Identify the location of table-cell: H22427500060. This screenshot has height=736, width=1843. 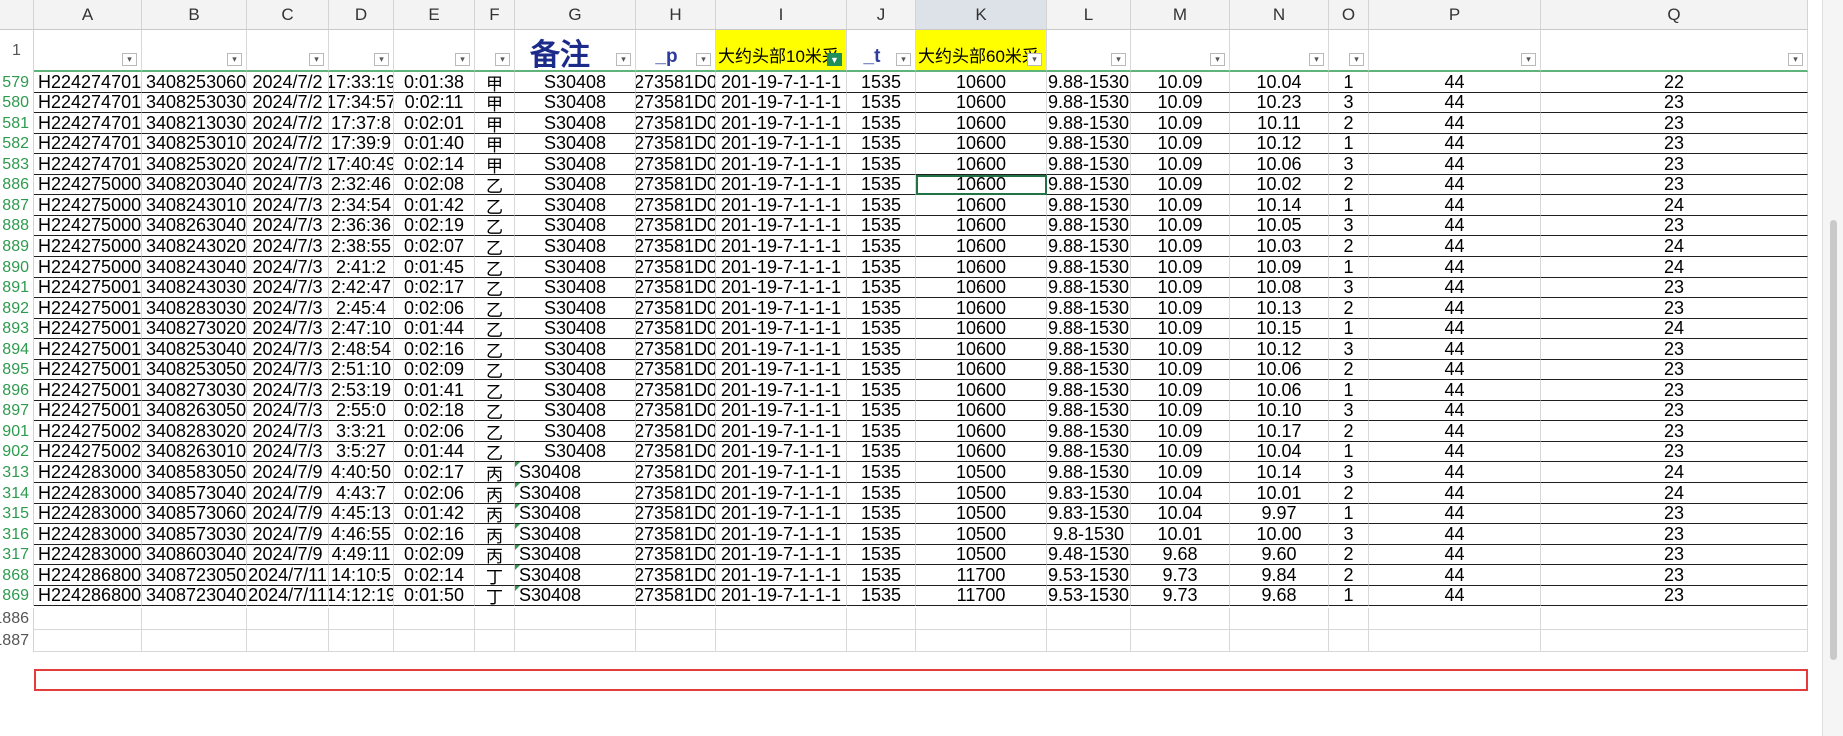
(88, 205).